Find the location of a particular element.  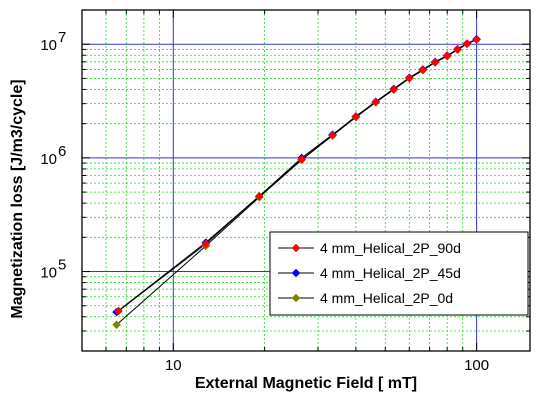

y-tick-label: 10 6 is located at coordinates (53, 155).